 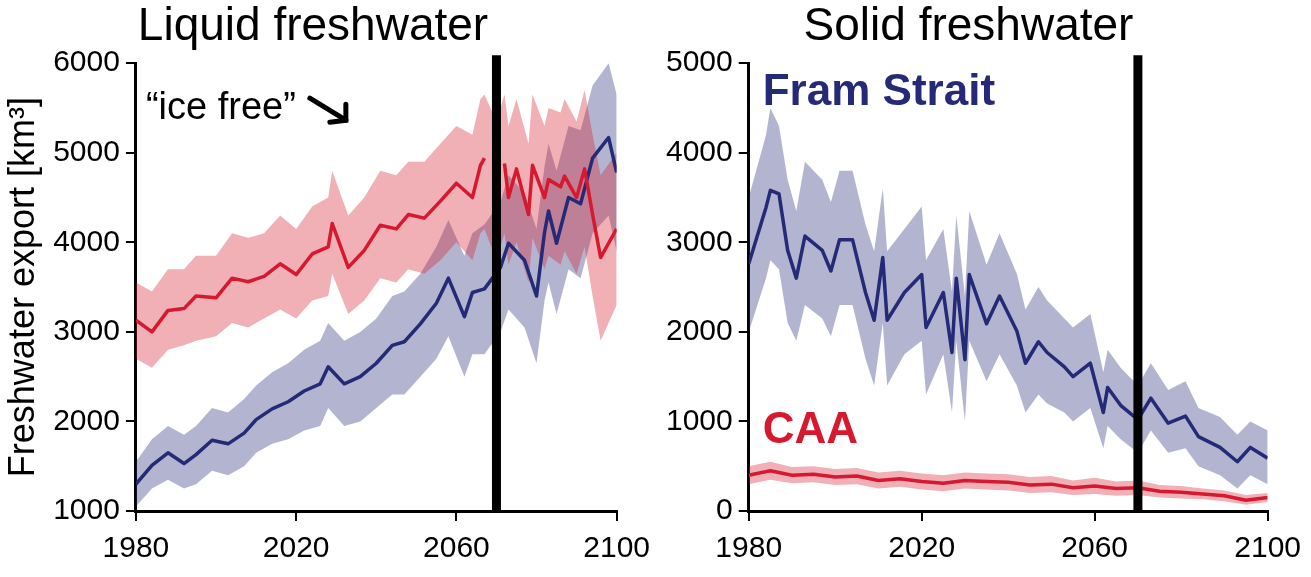 What do you see at coordinates (724, 509) in the screenshot?
I see `y-tick-label: 0` at bounding box center [724, 509].